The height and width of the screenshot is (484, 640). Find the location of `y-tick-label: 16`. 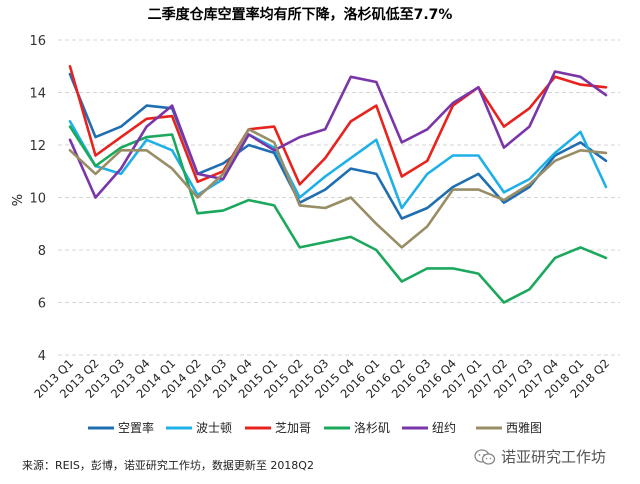

y-tick-label: 16 is located at coordinates (37, 41).